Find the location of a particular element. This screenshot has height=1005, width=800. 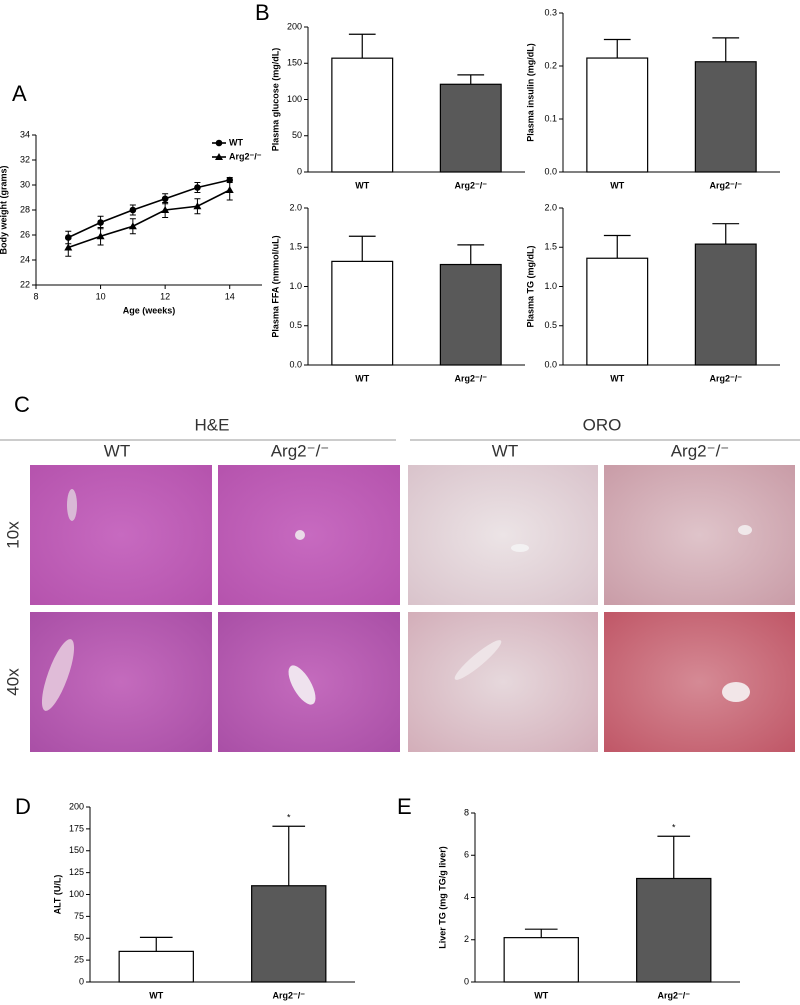

panel-label: A is located at coordinates (19, 93).